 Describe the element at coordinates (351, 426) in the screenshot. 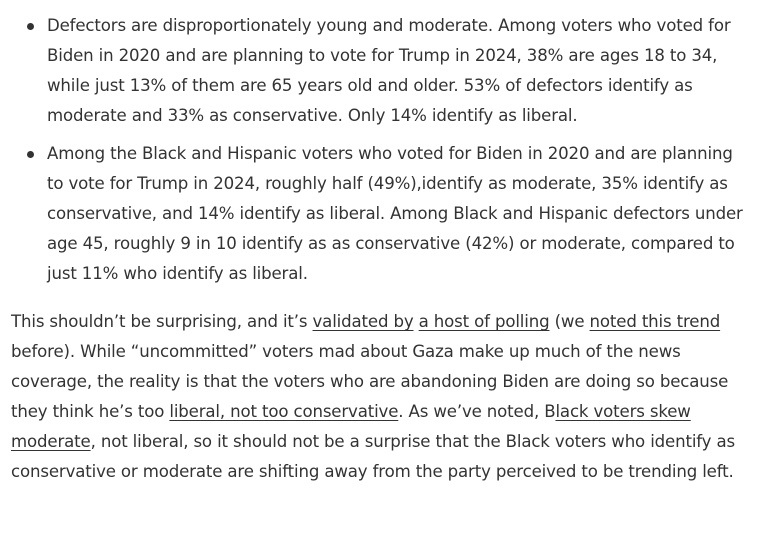

I see `link-black-voters-skew-moderate: lack voters skew moderate` at that location.